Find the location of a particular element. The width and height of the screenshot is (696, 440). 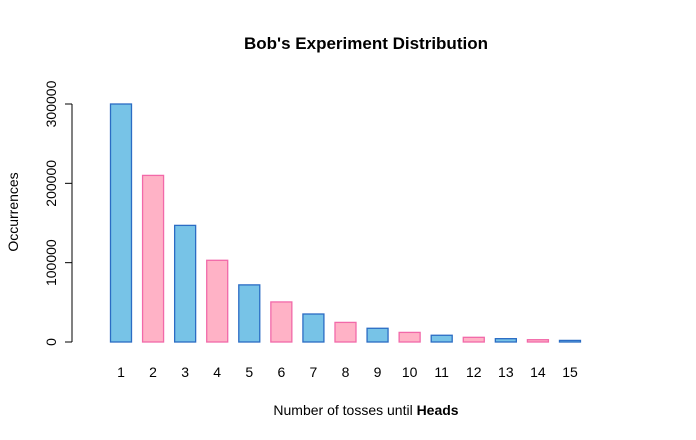

y-tick-label: 100000 is located at coordinates (51, 262).